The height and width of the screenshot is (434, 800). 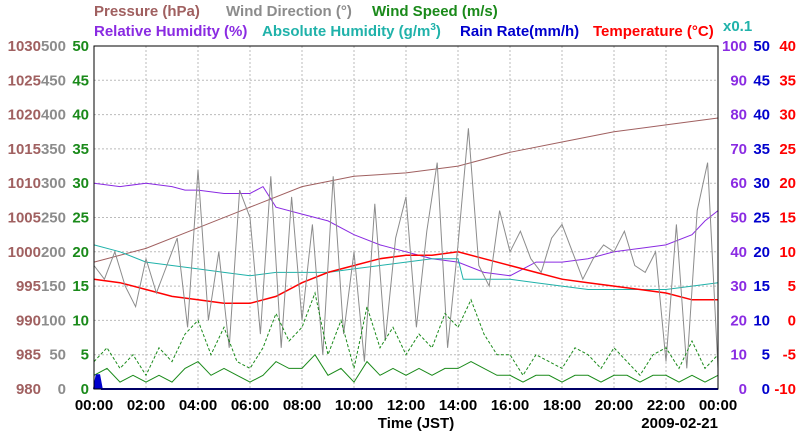 What do you see at coordinates (435, 11) in the screenshot?
I see `legend-wind-speed: Wind Speed (m/s)` at bounding box center [435, 11].